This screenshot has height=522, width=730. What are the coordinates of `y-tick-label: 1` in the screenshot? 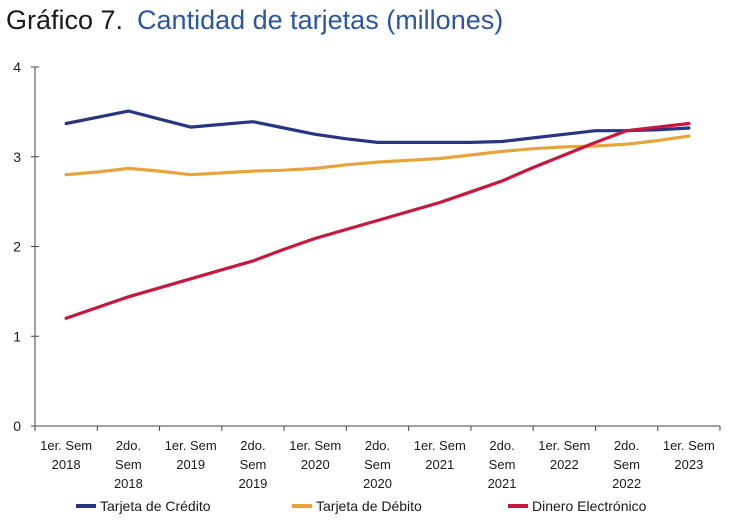 It's located at (17, 336).